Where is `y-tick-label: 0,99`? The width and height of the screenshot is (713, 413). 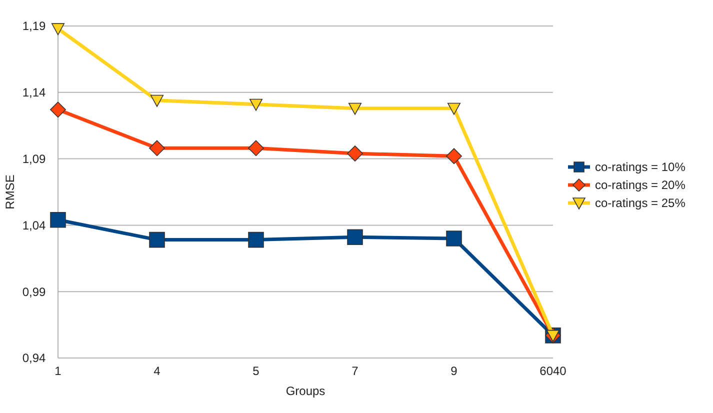 y-tick-label: 0,99 is located at coordinates (34, 291).